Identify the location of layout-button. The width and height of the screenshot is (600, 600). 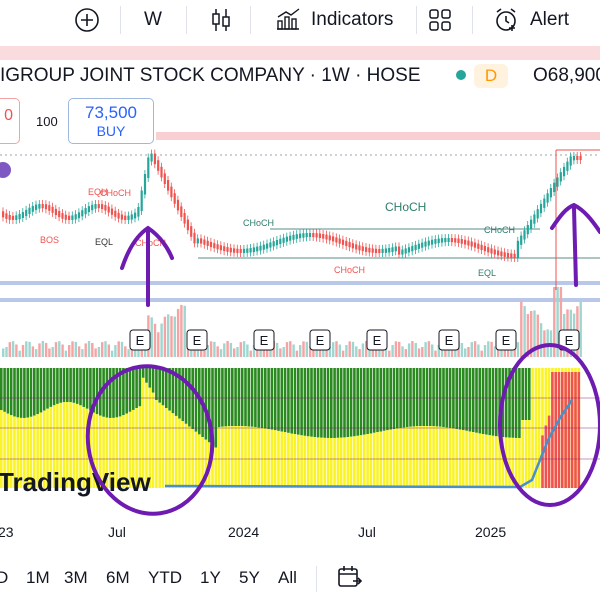
(440, 20).